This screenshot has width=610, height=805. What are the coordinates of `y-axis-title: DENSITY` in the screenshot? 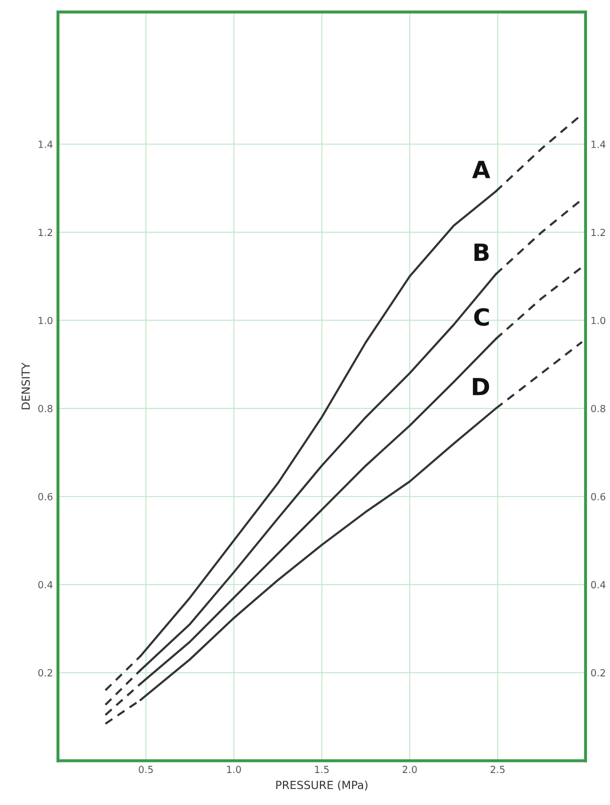 It's located at (26, 386).